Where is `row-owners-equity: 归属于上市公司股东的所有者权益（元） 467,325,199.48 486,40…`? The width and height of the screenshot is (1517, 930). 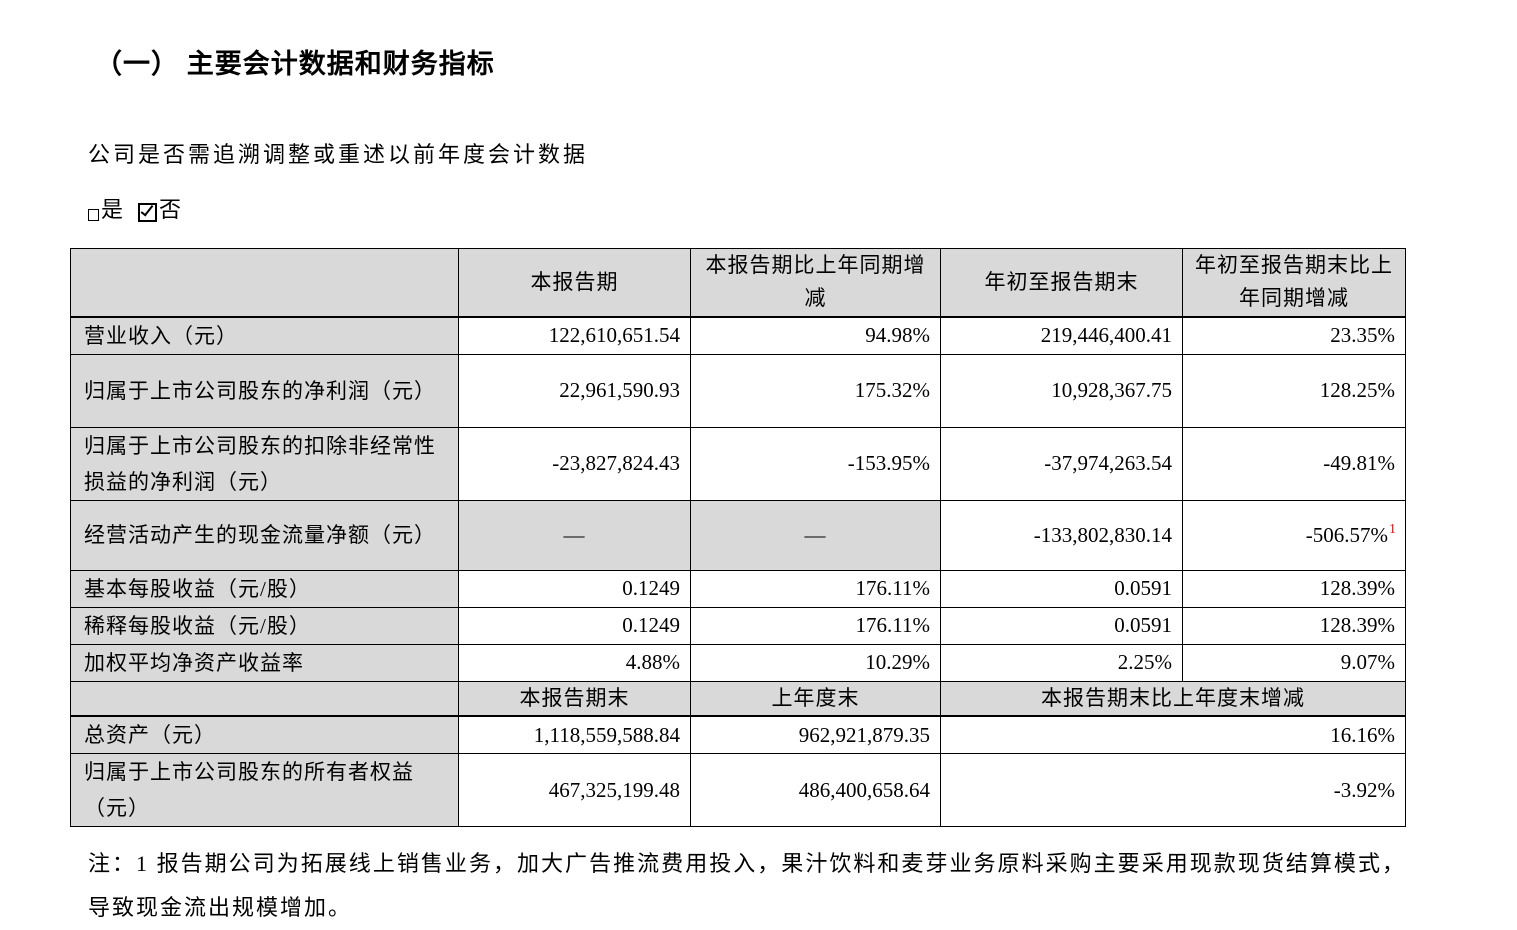 row-owners-equity: 归属于上市公司股东的所有者权益（元） 467,325,199.48 486,40… is located at coordinates (738, 790).